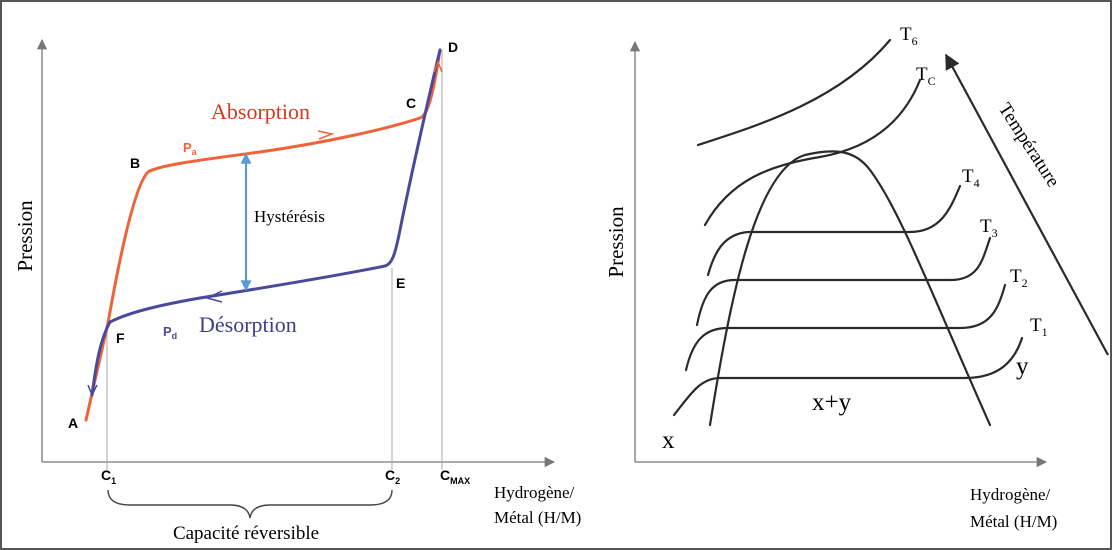 The height and width of the screenshot is (550, 1112). I want to click on c2-label: C2, so click(392, 476).